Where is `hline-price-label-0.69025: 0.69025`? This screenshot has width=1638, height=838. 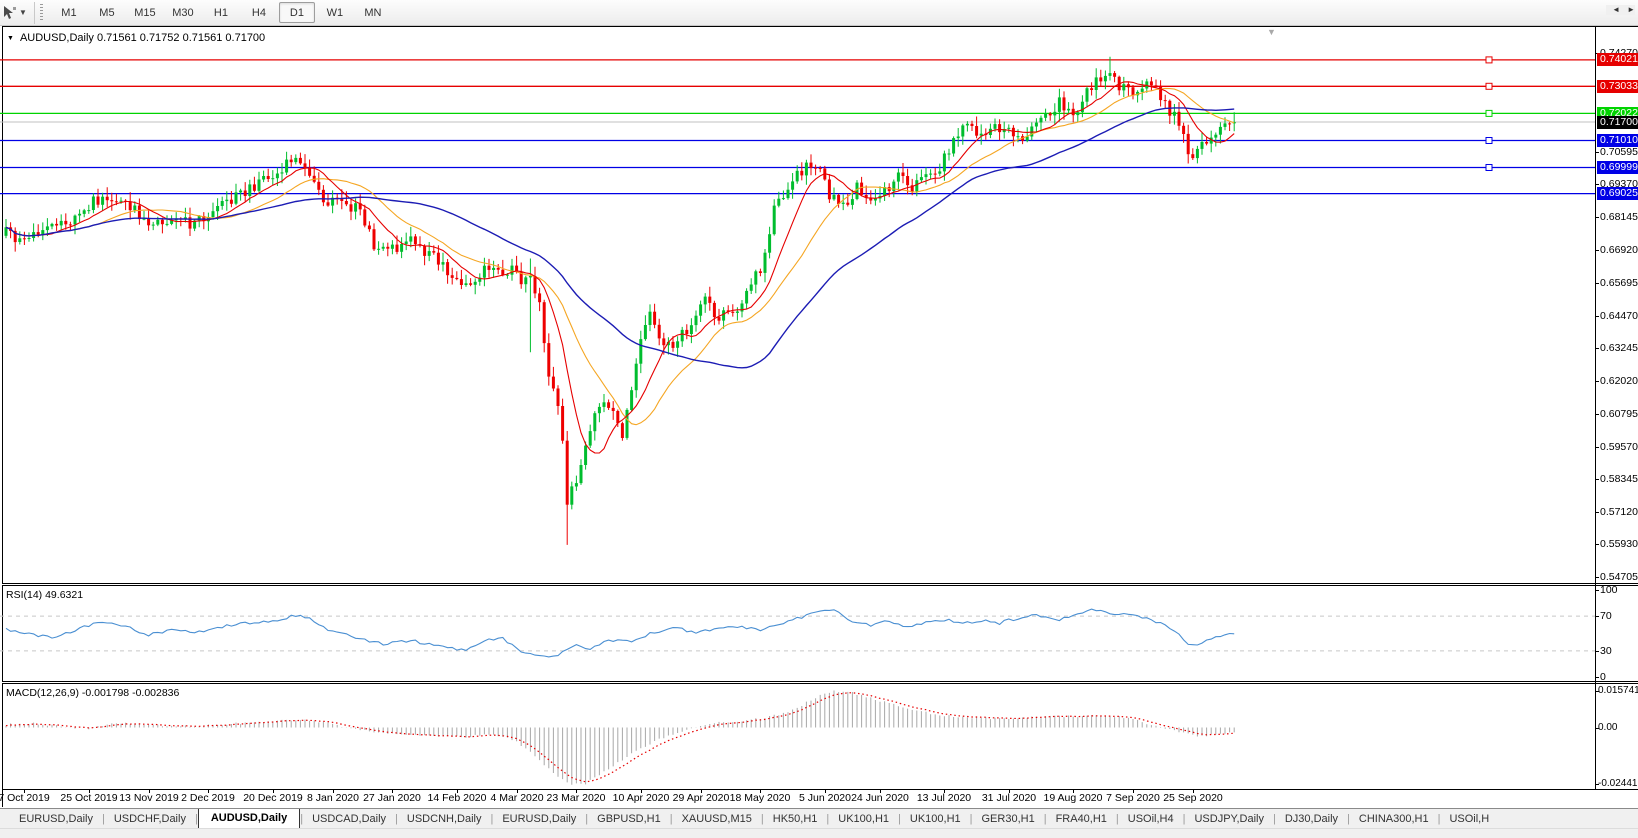 hline-price-label-0.69025: 0.69025 is located at coordinates (1617, 194).